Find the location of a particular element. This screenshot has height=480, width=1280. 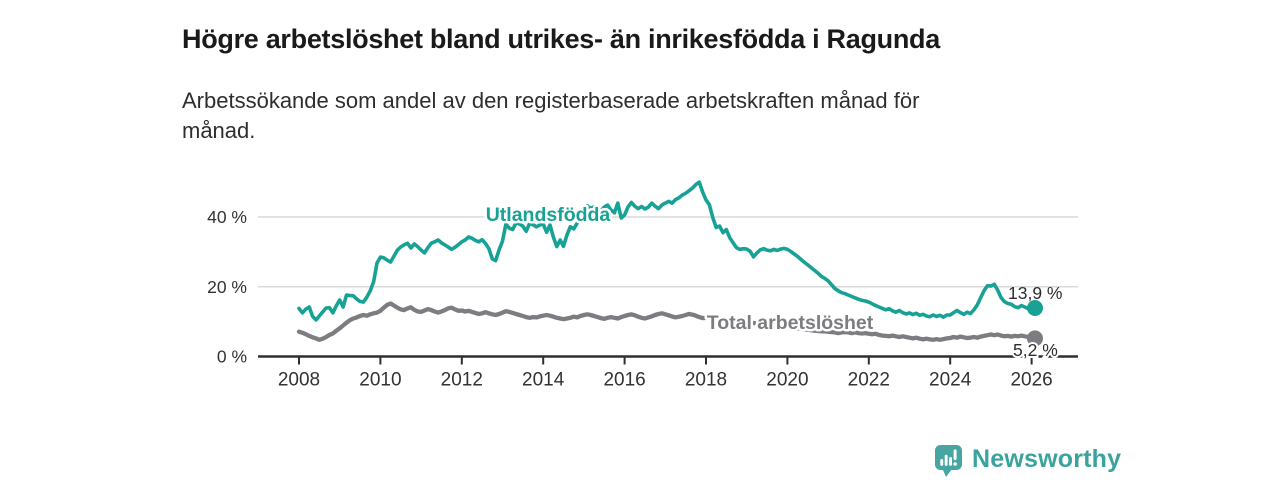

x-tick-label-2010: 2010 is located at coordinates (380, 380).